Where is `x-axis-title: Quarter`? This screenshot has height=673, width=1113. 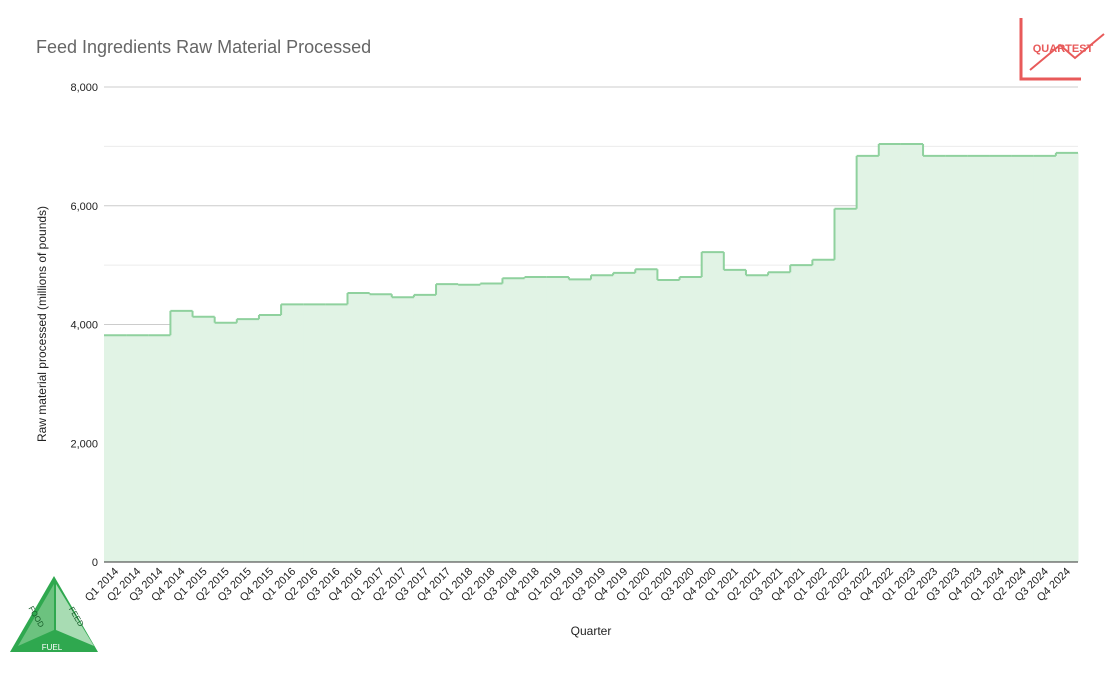 x-axis-title: Quarter is located at coordinates (591, 631).